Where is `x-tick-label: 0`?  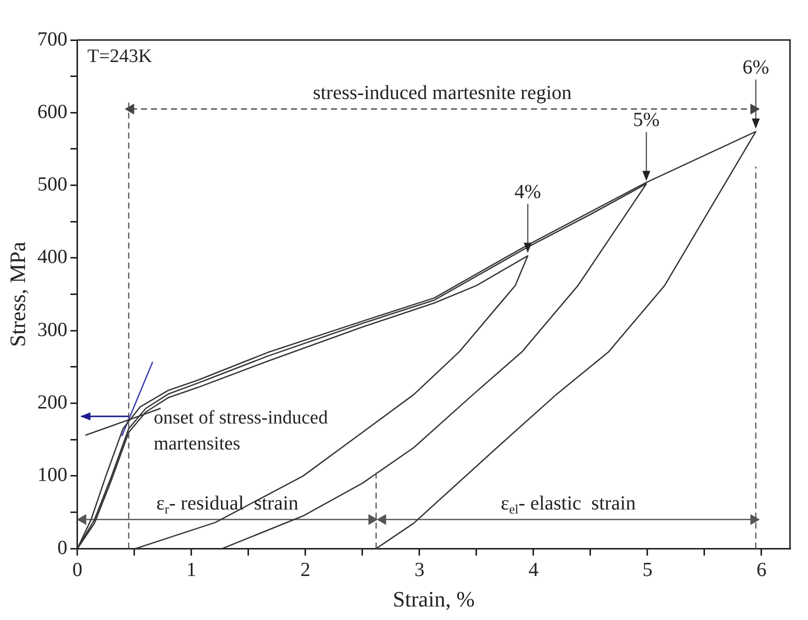 x-tick-label: 0 is located at coordinates (77, 569).